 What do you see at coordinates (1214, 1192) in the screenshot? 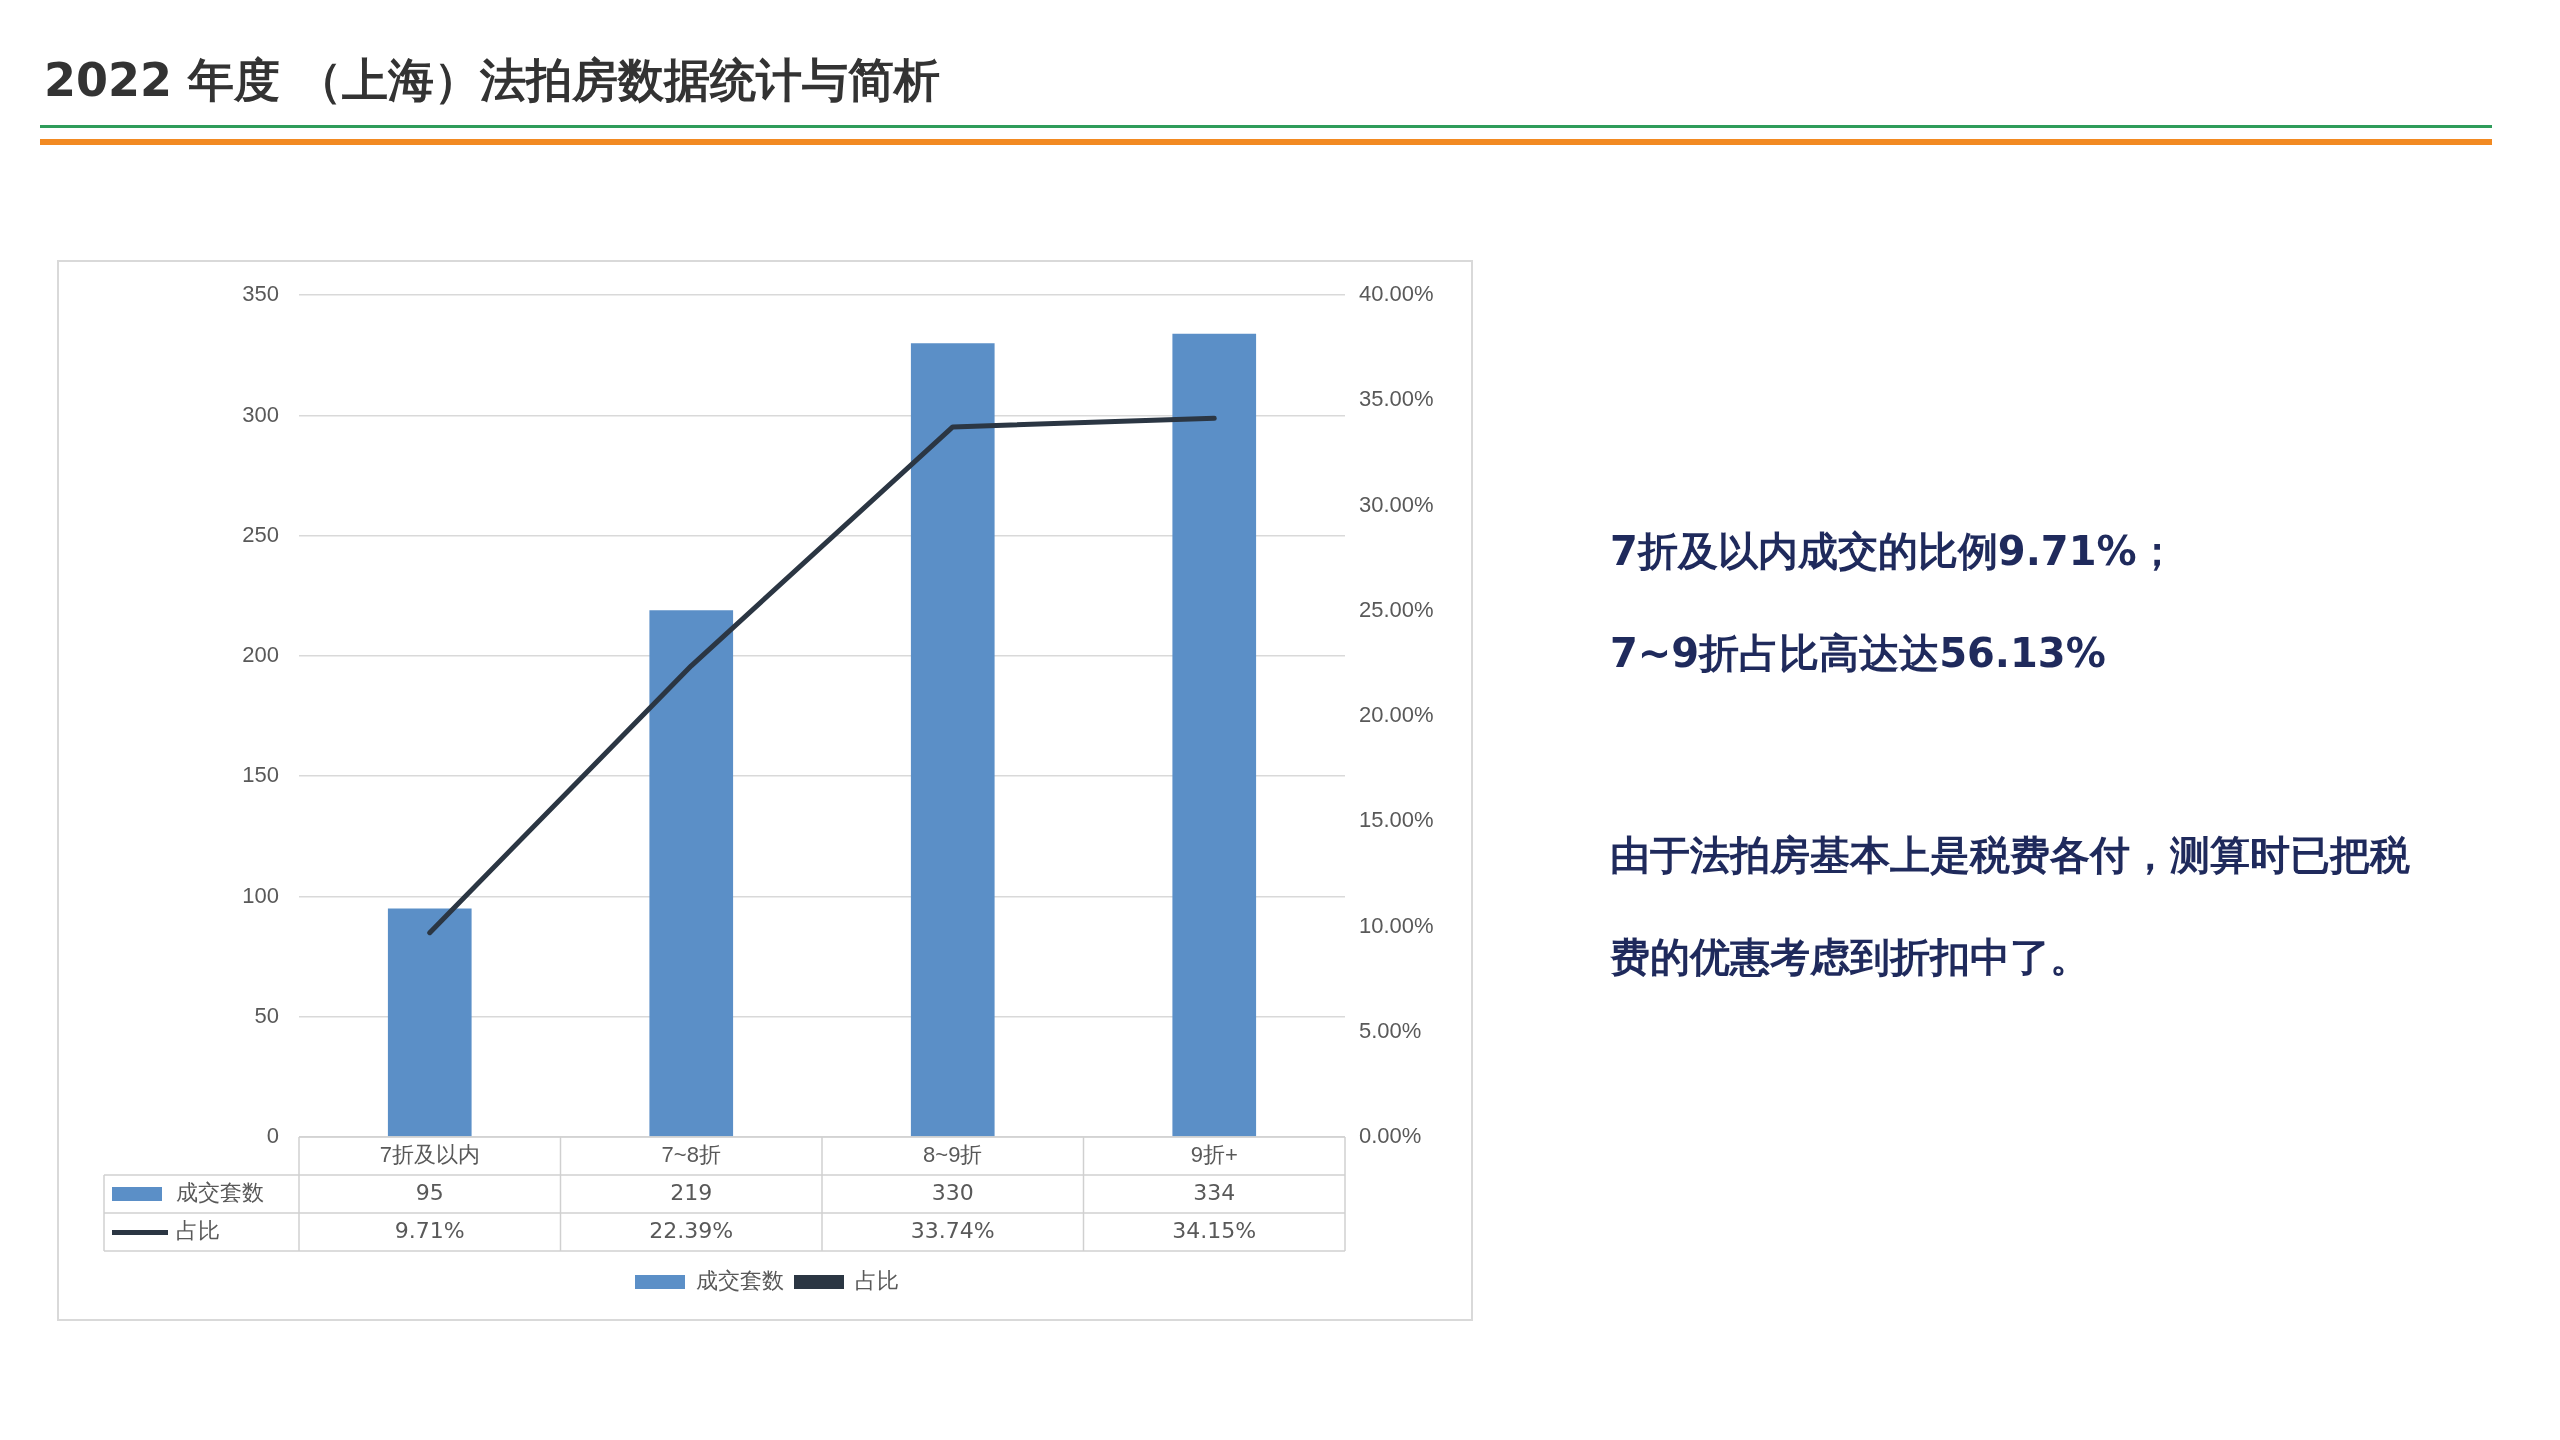
I see `data-label: 334` at bounding box center [1214, 1192].